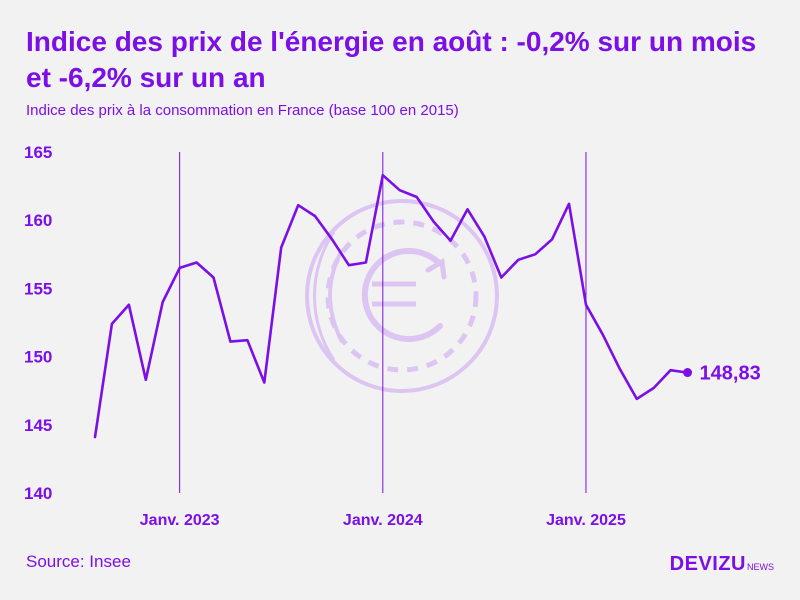  I want to click on brand-sub: NEWS, so click(760, 567).